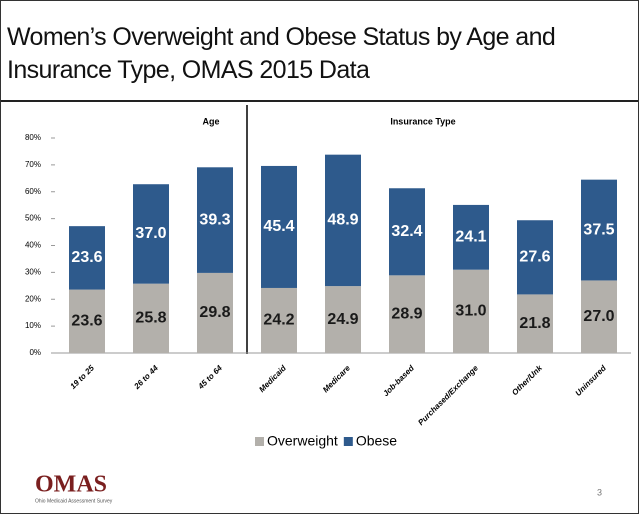  I want to click on value-label: 27.0, so click(598, 316).